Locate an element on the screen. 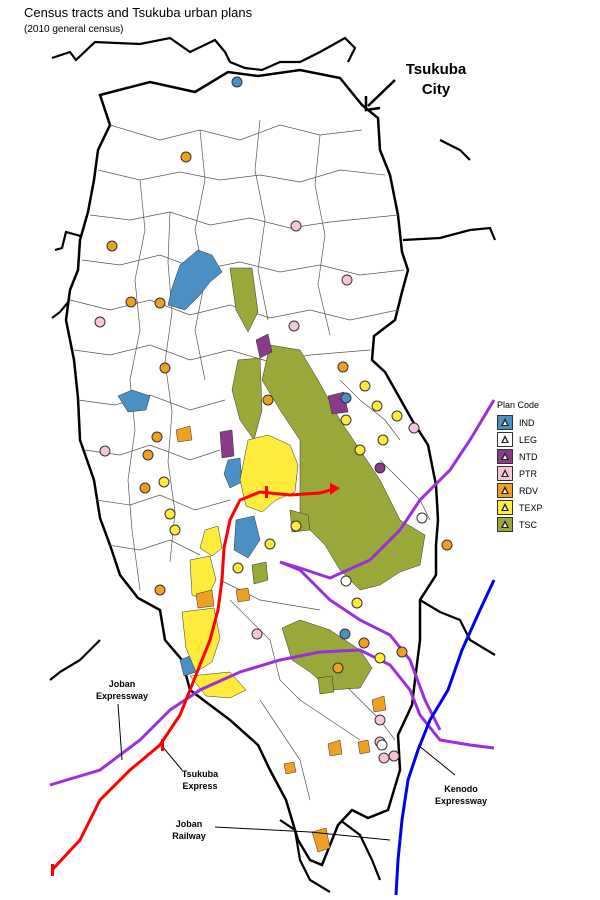 The height and width of the screenshot is (900, 600). legend-label: TSC is located at coordinates (528, 524).